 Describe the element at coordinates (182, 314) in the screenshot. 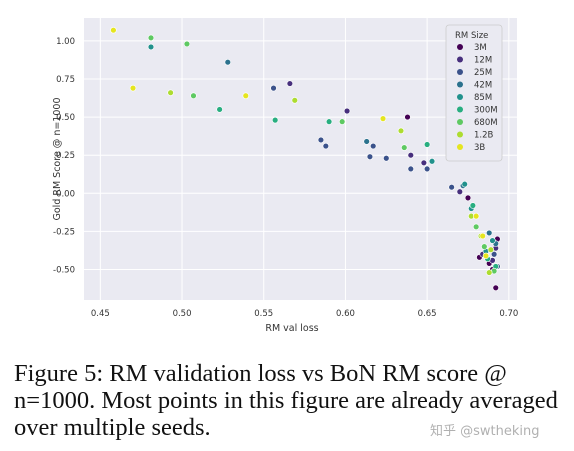

I see `x-tick-label: 0.50` at that location.